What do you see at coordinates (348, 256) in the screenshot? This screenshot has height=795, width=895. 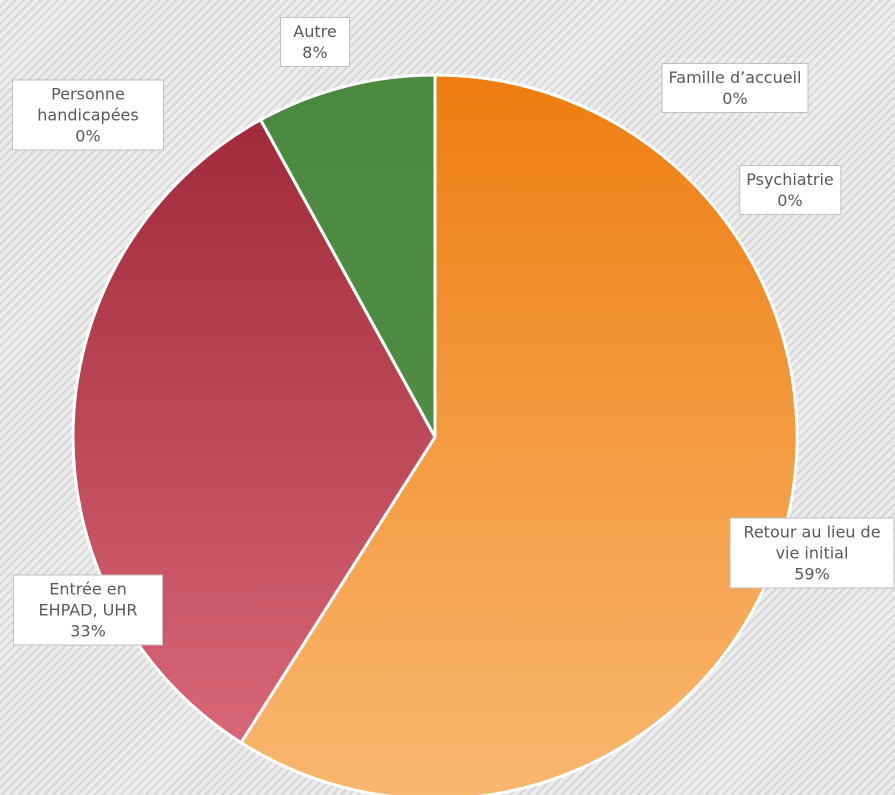 I see `pie-slice` at bounding box center [348, 256].